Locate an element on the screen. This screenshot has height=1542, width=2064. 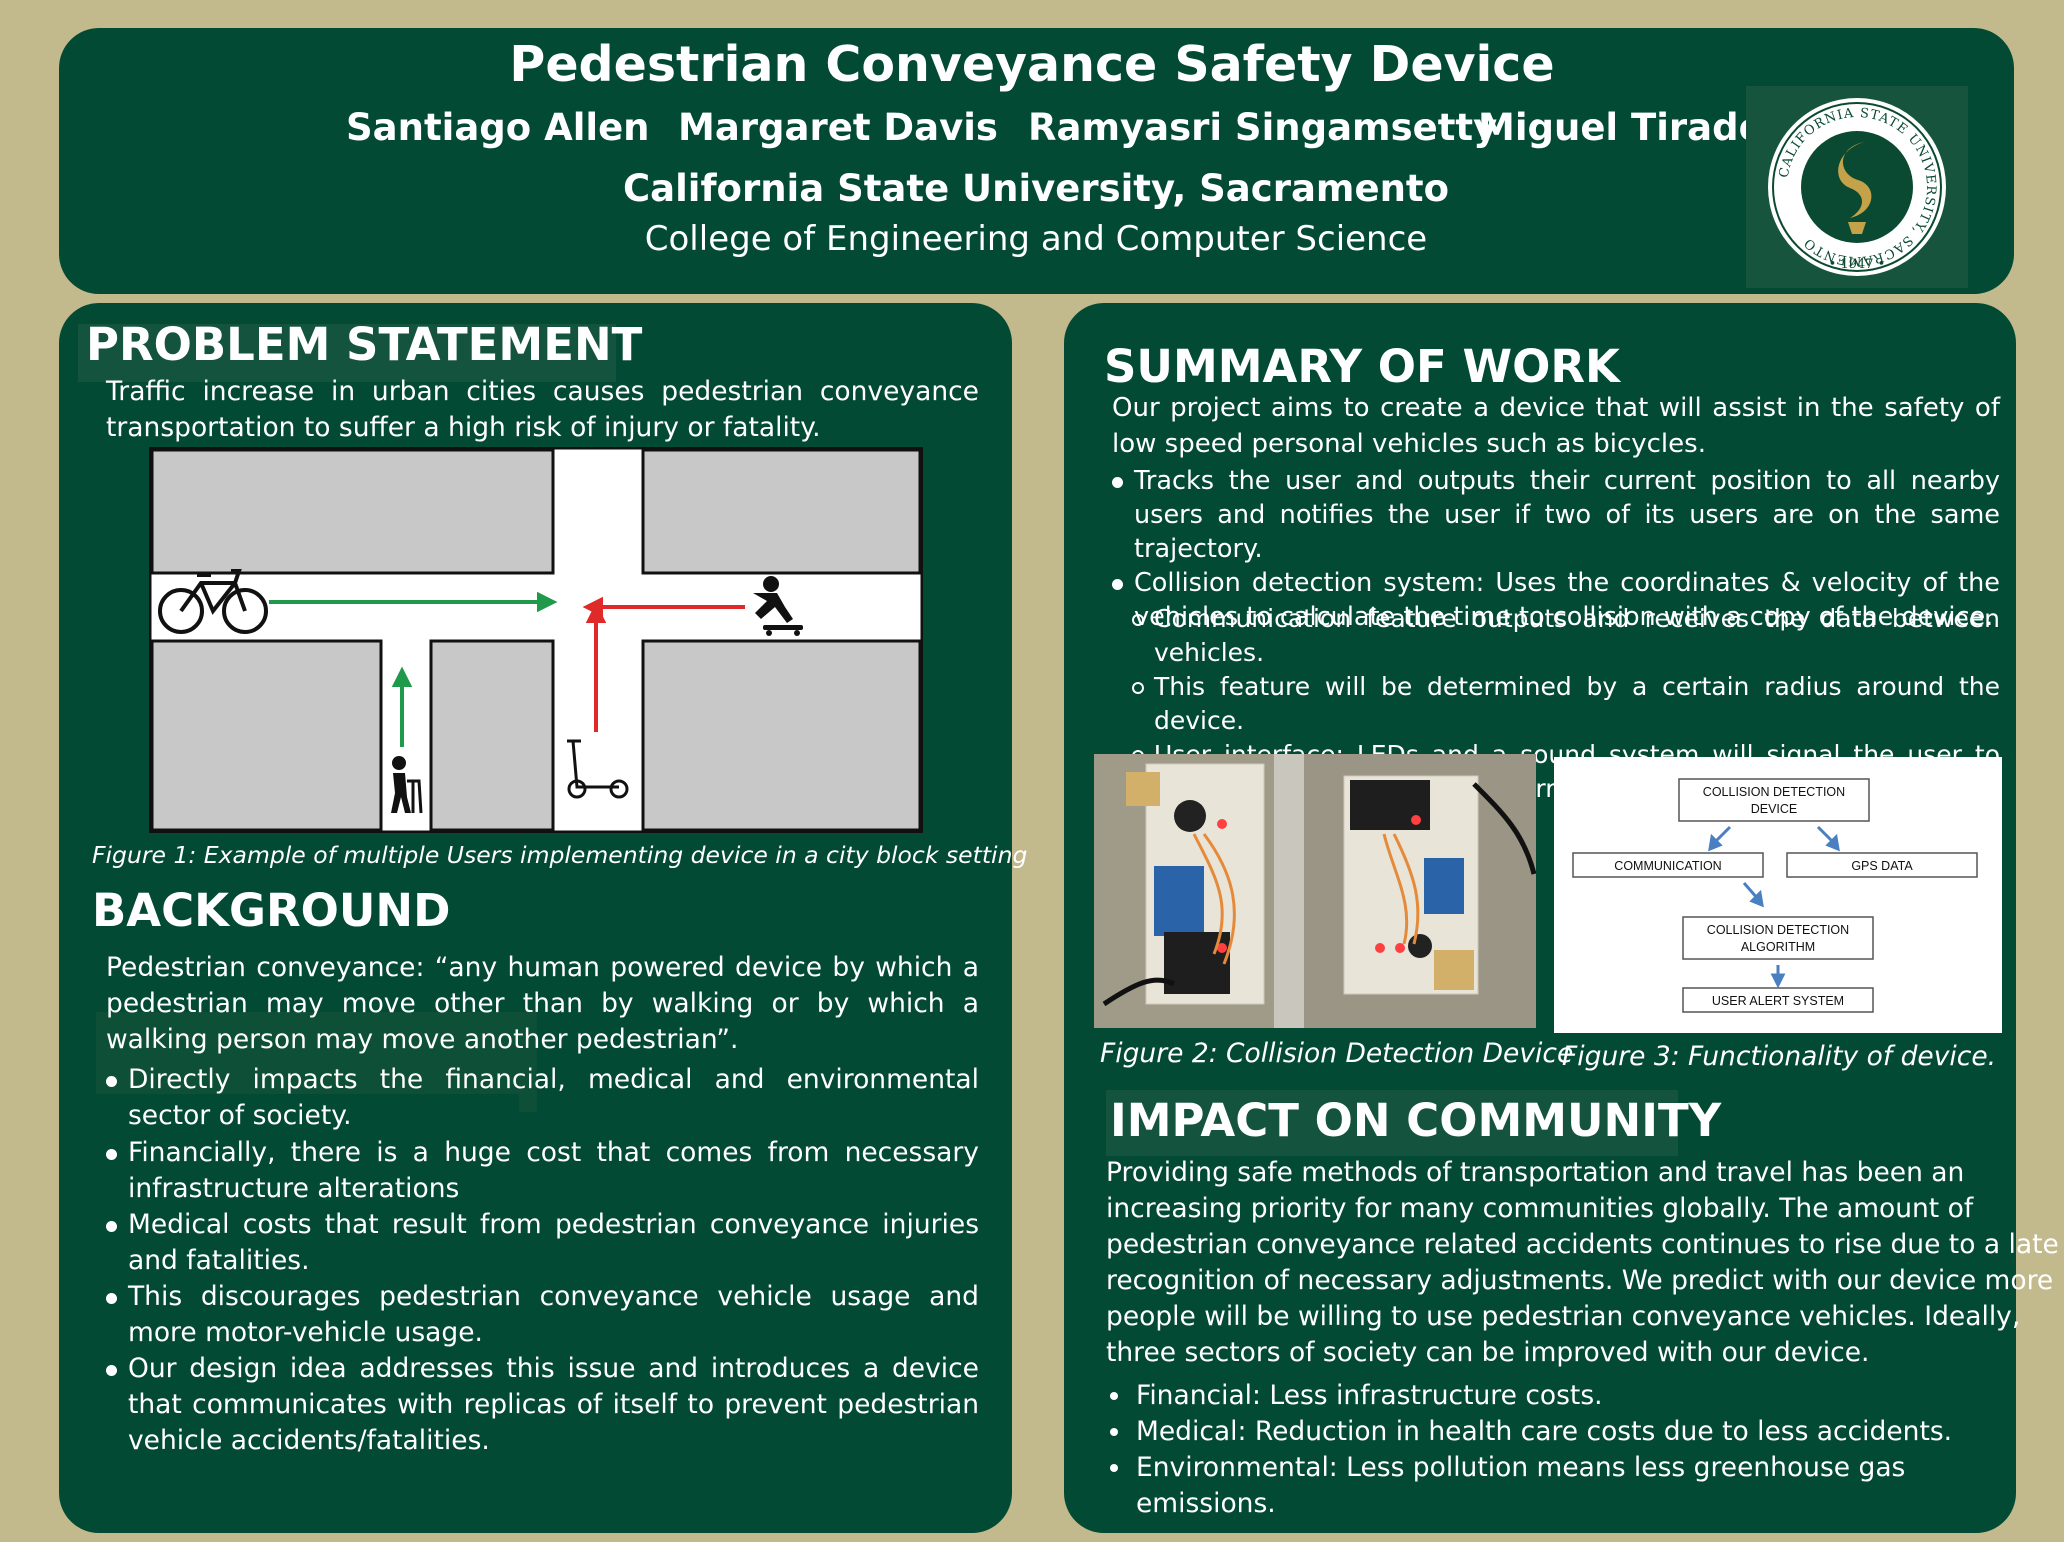
svg-text: GPS DATA is located at coordinates (1882, 866).